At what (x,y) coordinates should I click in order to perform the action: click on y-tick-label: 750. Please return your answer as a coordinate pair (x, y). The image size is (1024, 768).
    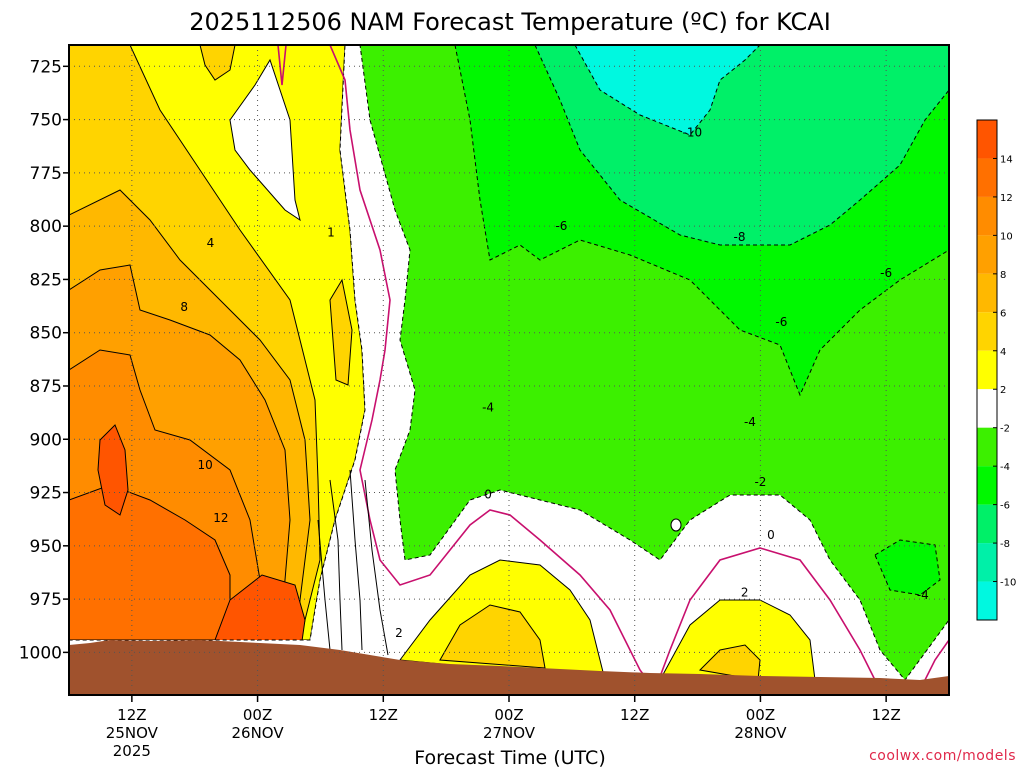
    Looking at the image, I should click on (46, 121).